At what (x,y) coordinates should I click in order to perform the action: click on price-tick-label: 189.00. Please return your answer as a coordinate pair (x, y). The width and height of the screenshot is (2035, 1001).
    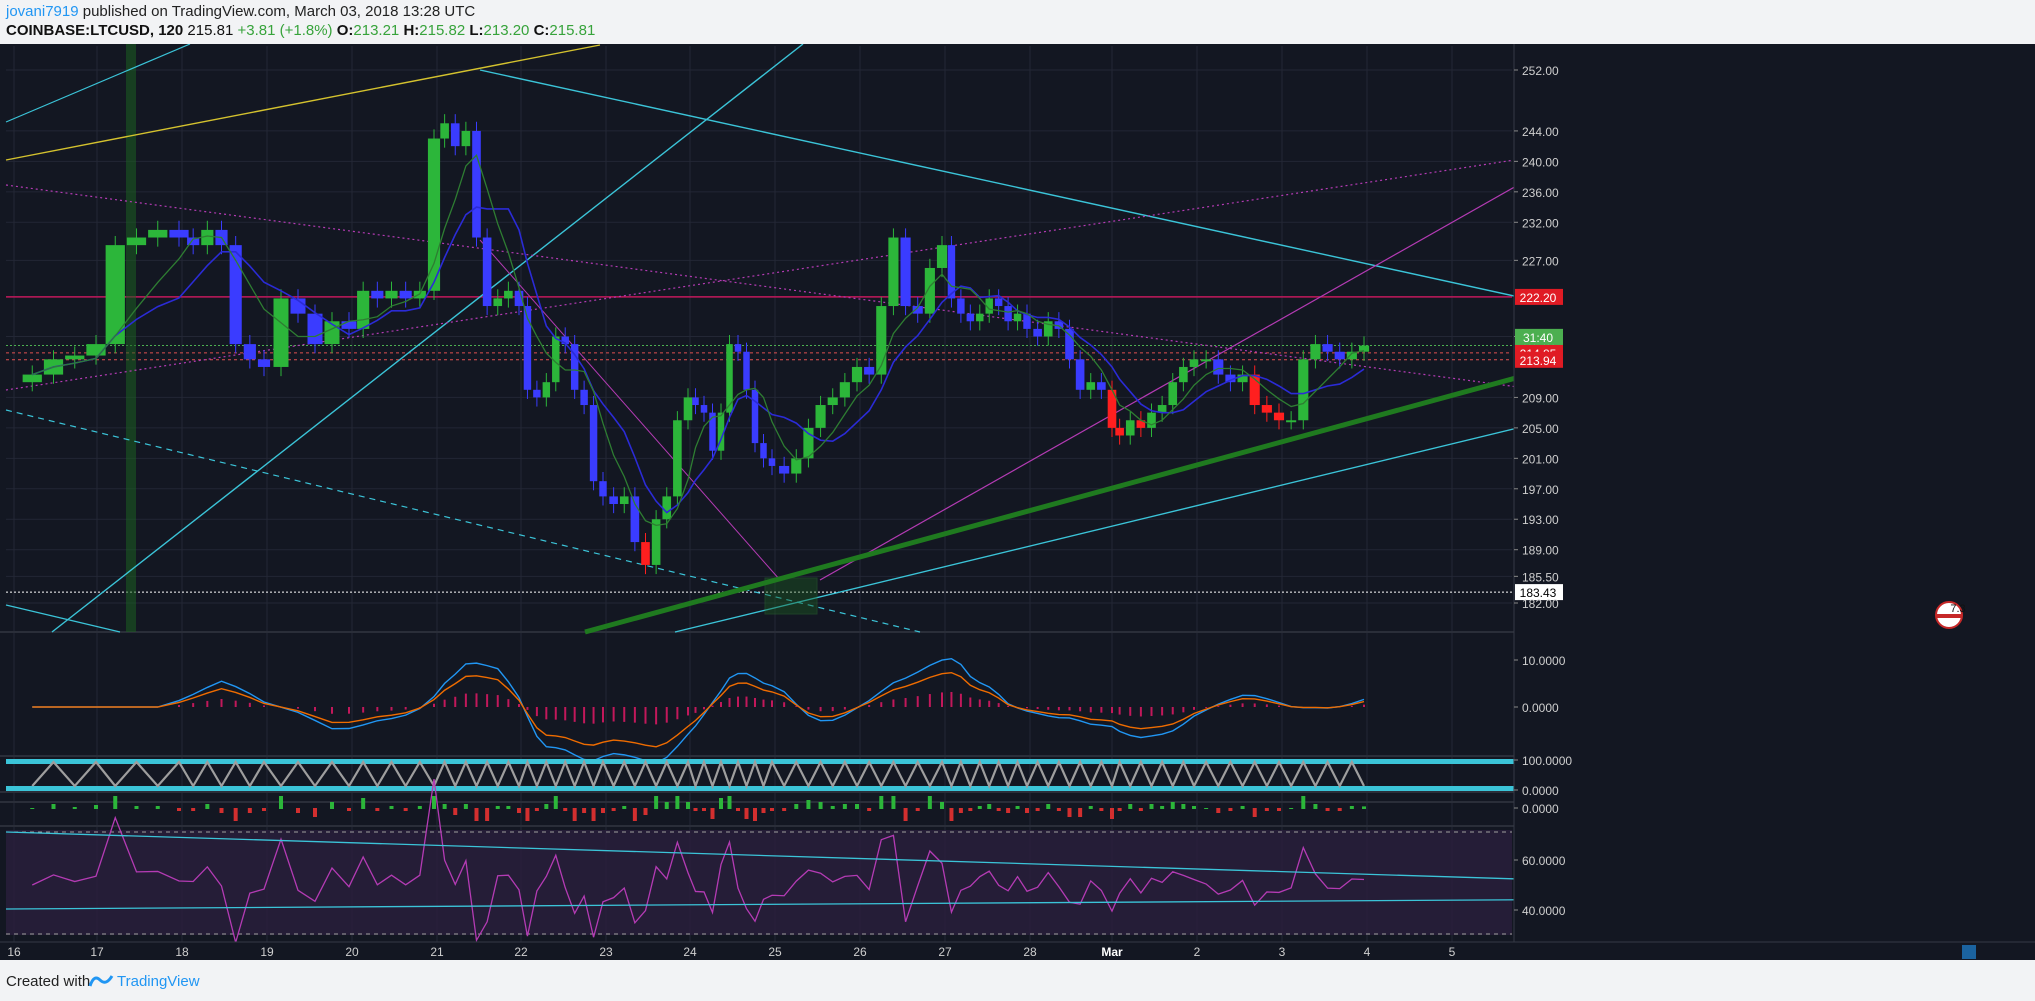
    Looking at the image, I should click on (1540, 551).